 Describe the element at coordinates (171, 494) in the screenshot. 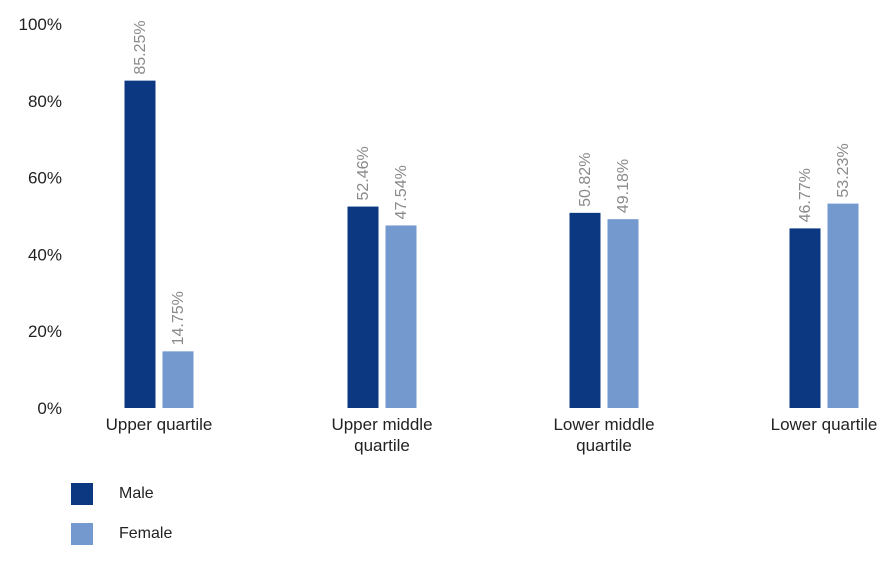

I see `legend-item-male: Male` at that location.